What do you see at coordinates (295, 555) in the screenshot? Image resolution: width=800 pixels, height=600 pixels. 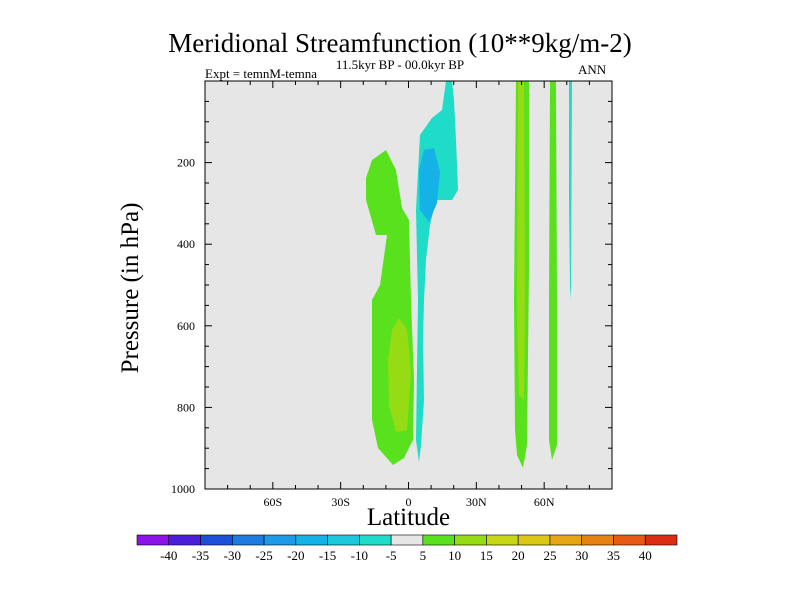 I see `colorbar-label: -20` at bounding box center [295, 555].